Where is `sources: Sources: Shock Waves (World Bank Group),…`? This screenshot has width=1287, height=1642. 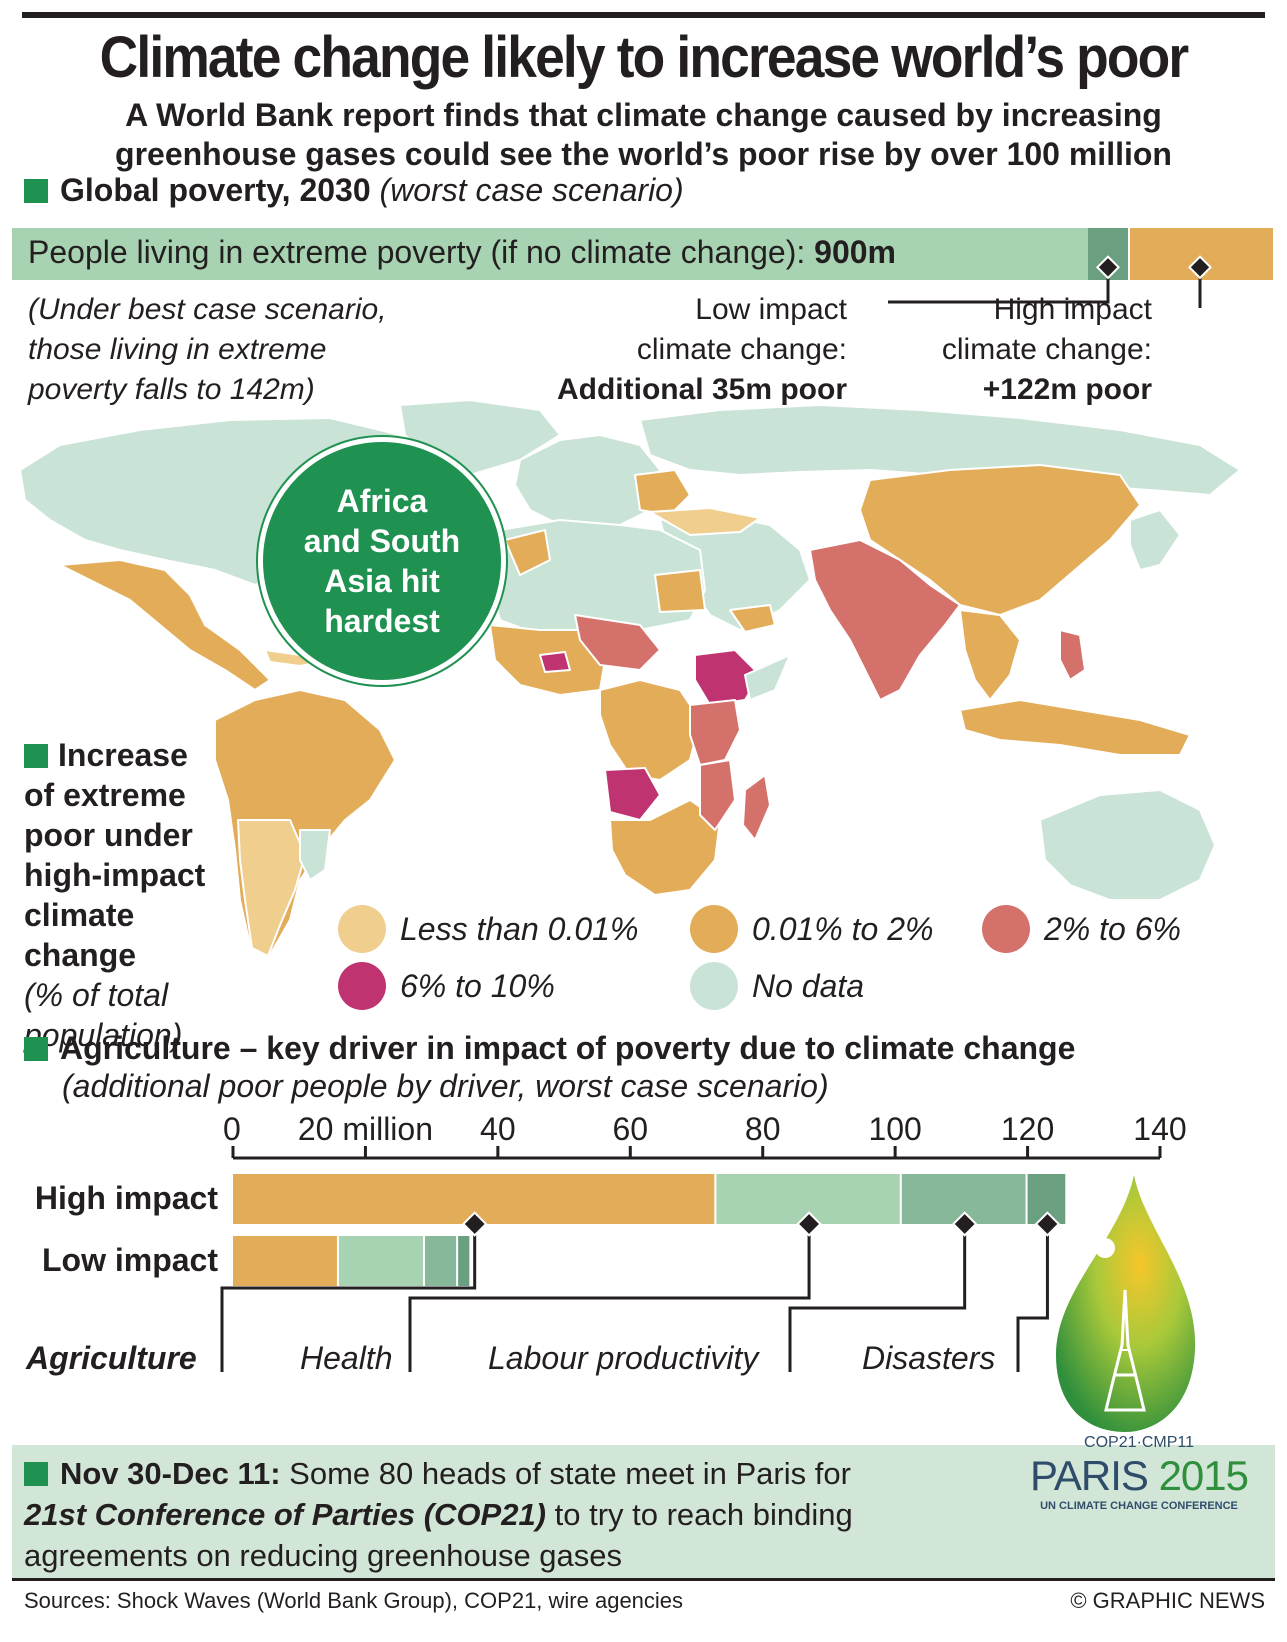
sources: Sources: Shock Waves (World Bank Group),… is located at coordinates (354, 1600).